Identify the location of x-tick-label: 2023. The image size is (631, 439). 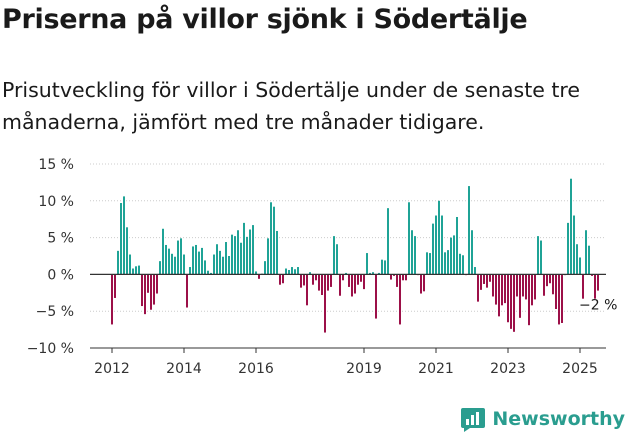
(508, 369).